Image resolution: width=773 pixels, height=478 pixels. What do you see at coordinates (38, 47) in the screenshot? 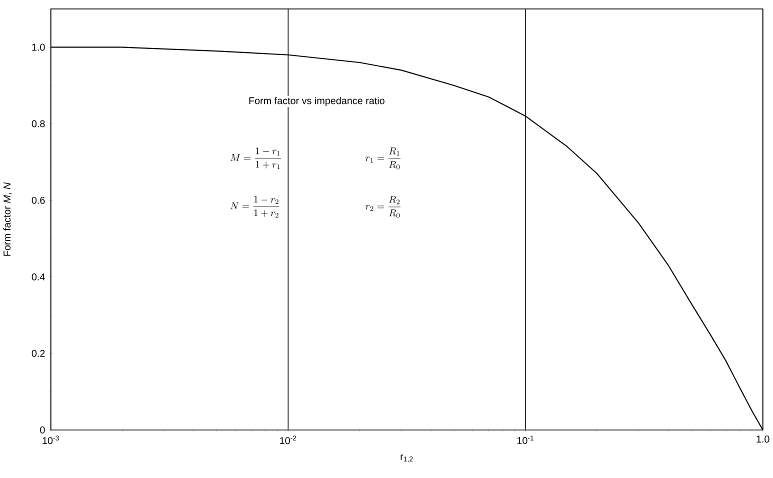
I see `y-tick-label: 1.0` at bounding box center [38, 47].